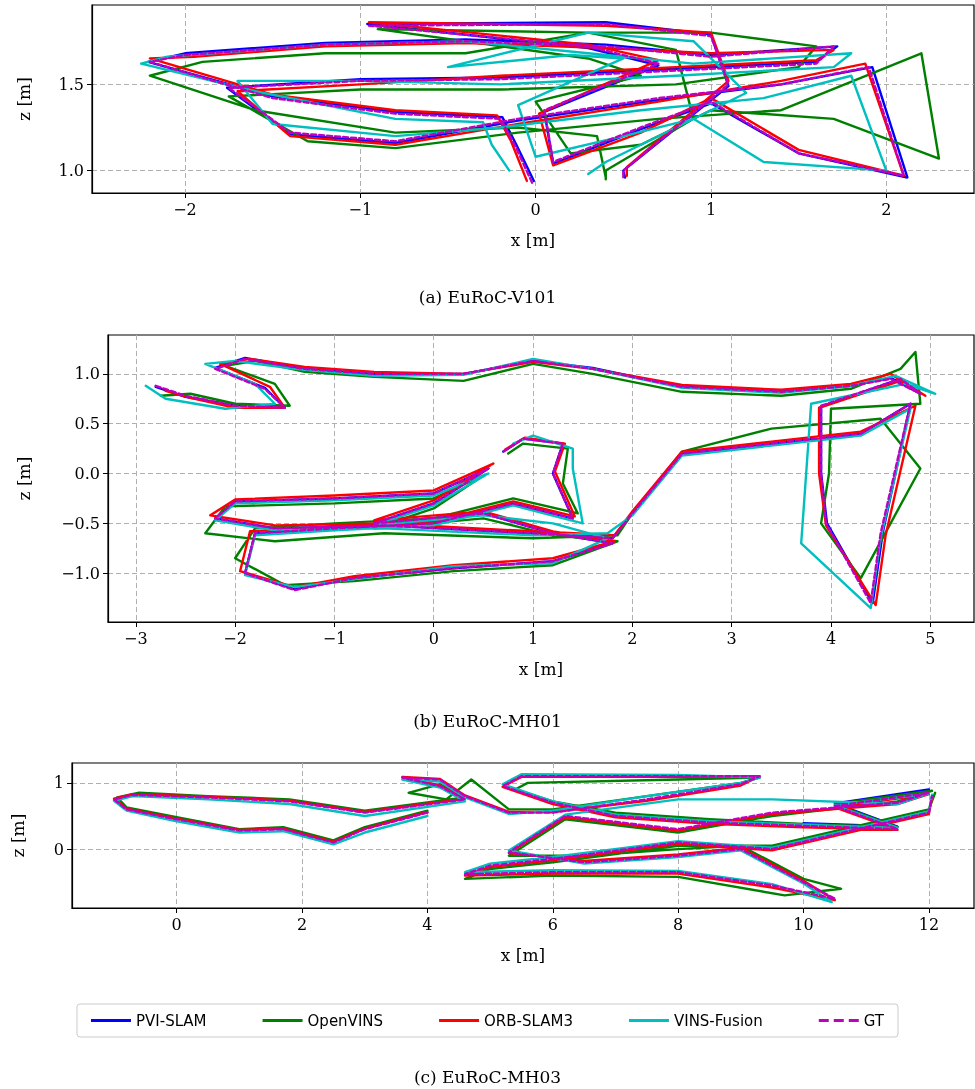 The image size is (975, 1089). What do you see at coordinates (718, 1020) in the screenshot?
I see `legend-label: VINS-Fusion` at bounding box center [718, 1020].